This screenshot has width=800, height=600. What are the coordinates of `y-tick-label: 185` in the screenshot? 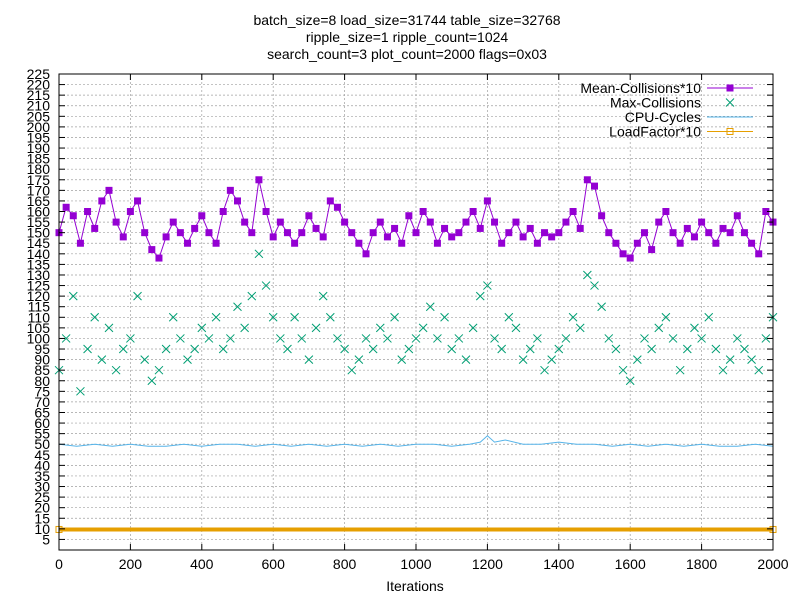 It's located at (39, 159).